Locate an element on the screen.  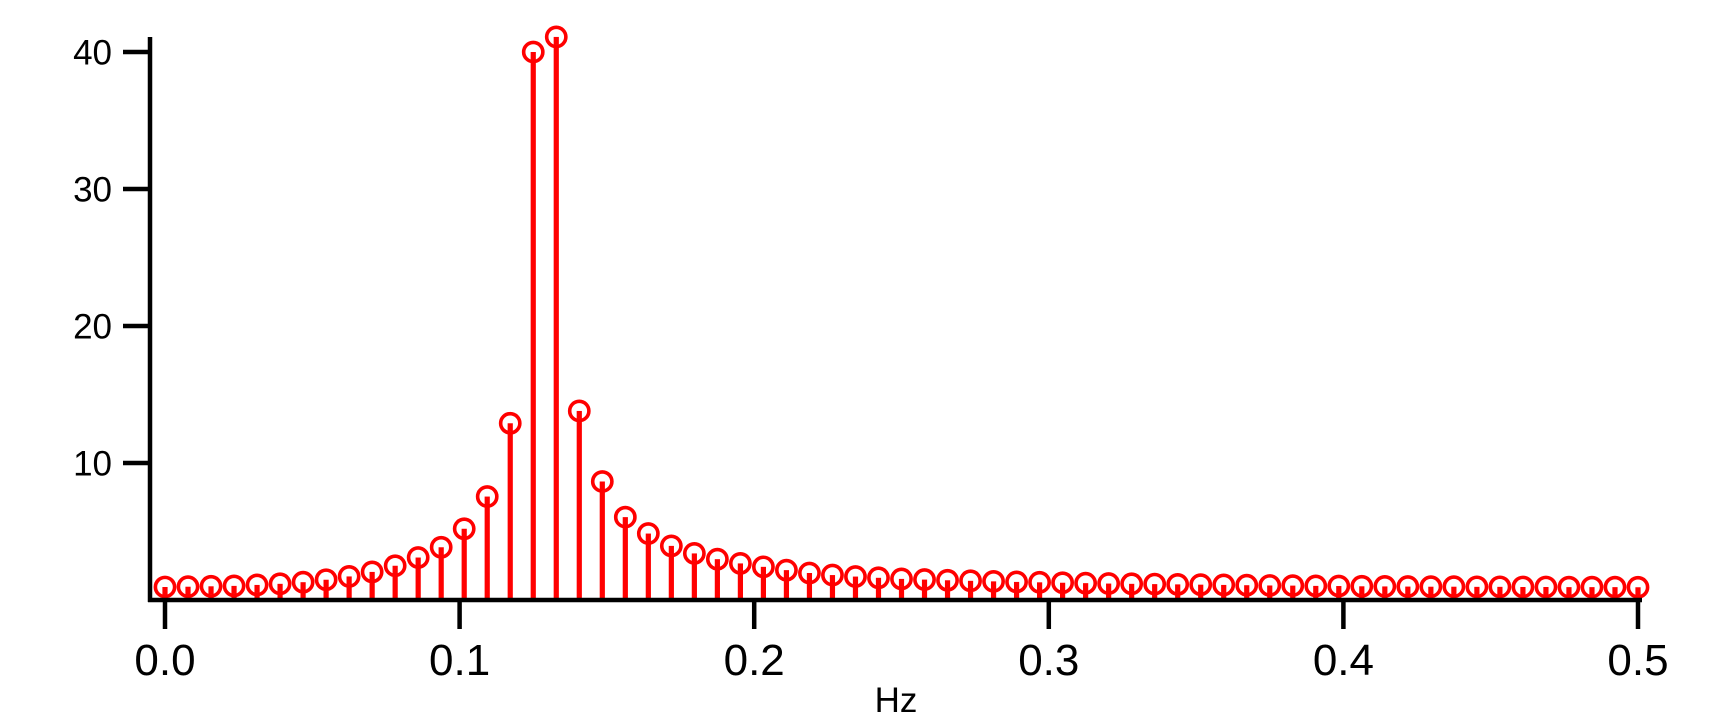
x-tick-label: 0.2 is located at coordinates (754, 660).